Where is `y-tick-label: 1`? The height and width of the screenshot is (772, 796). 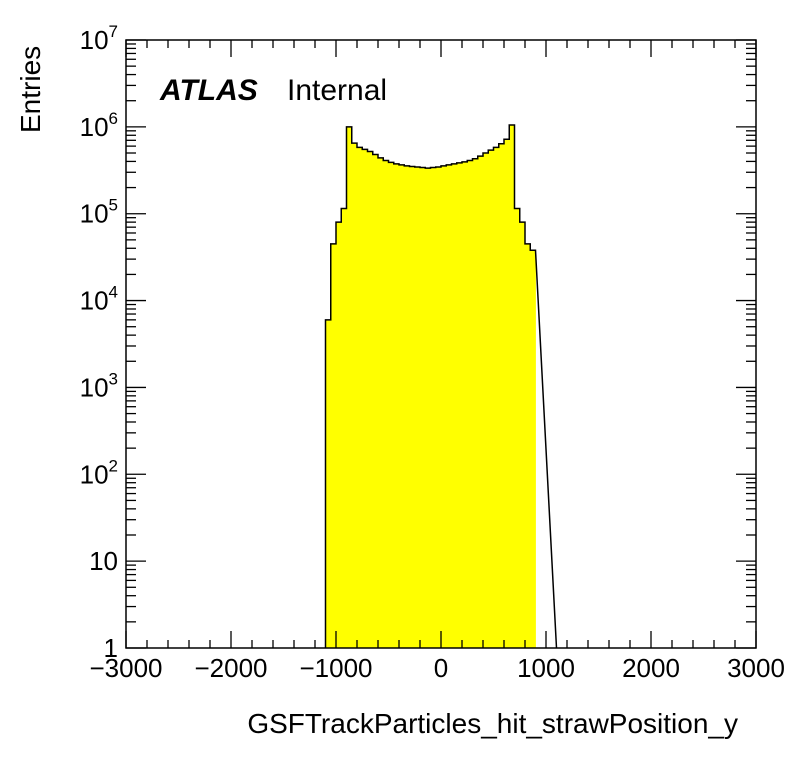 y-tick-label: 1 is located at coordinates (111, 648).